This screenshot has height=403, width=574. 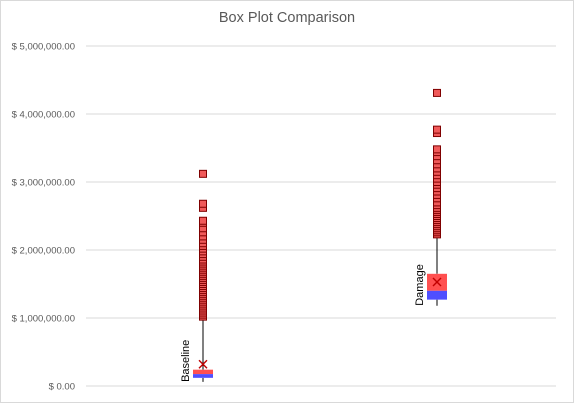 I want to click on box-baseline: Baseline, so click(x=196, y=275).